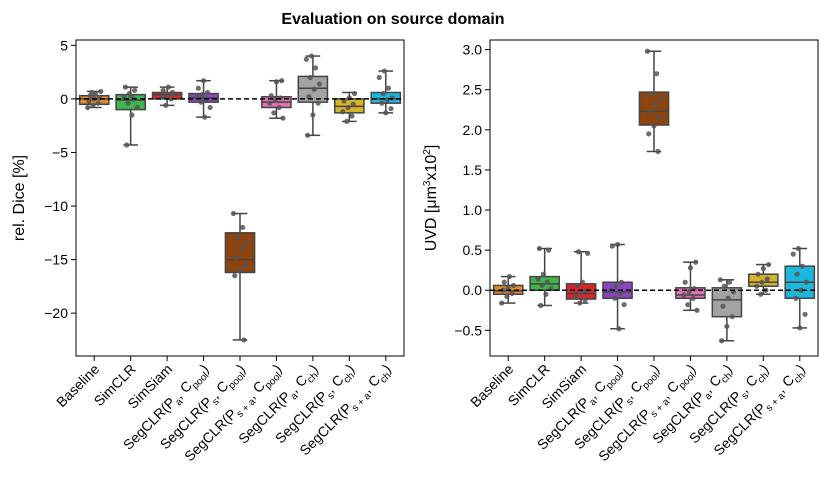 The width and height of the screenshot is (830, 498). What do you see at coordinates (56, 206) in the screenshot?
I see `y-tick-label: −10` at bounding box center [56, 206].